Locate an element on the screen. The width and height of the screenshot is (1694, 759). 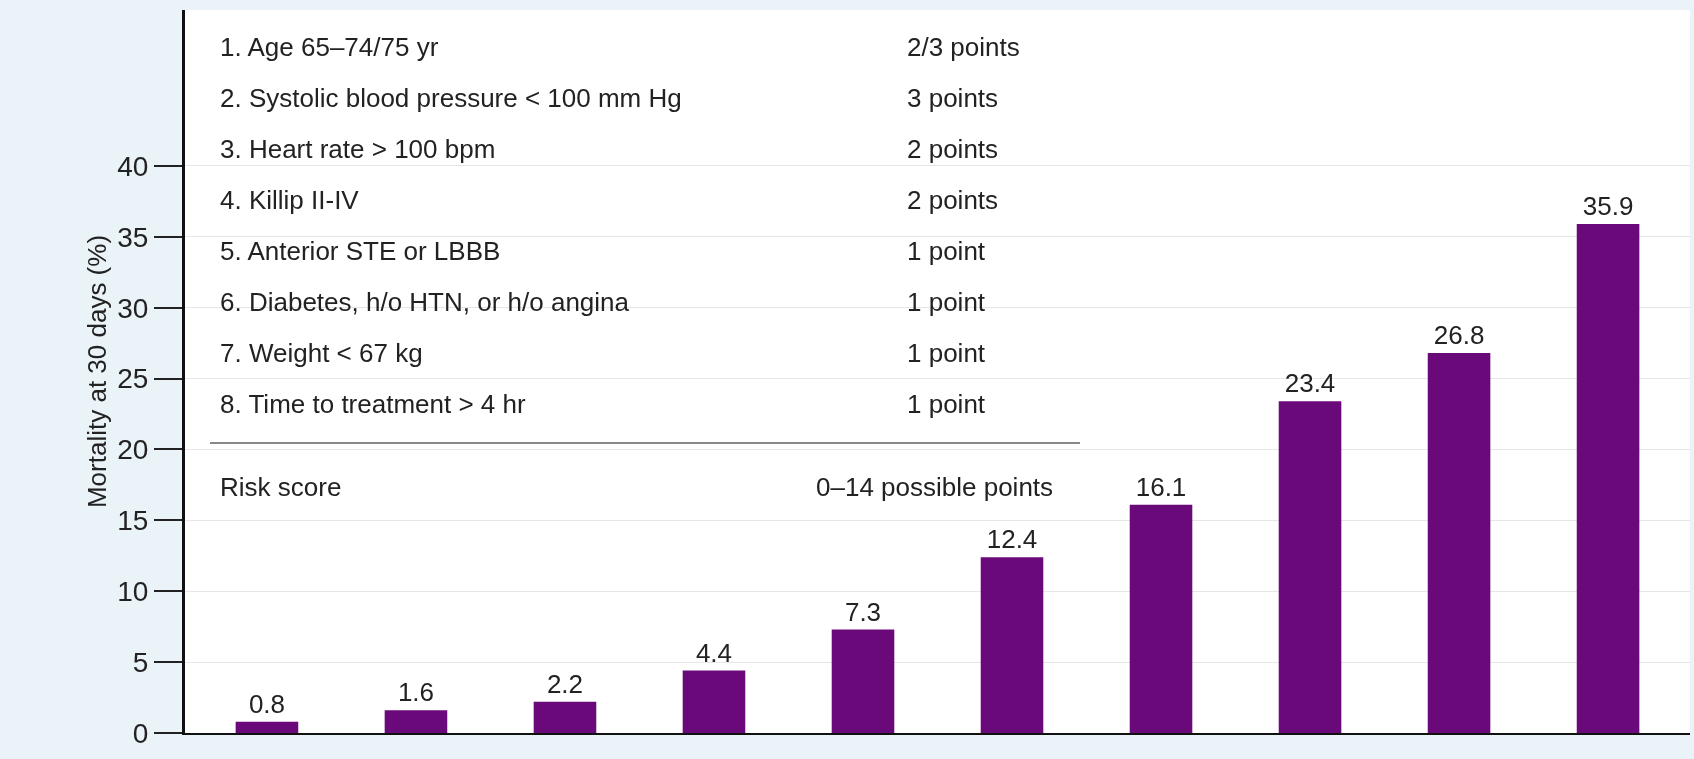
annotation: 4. Killip II-IV is located at coordinates (290, 200).